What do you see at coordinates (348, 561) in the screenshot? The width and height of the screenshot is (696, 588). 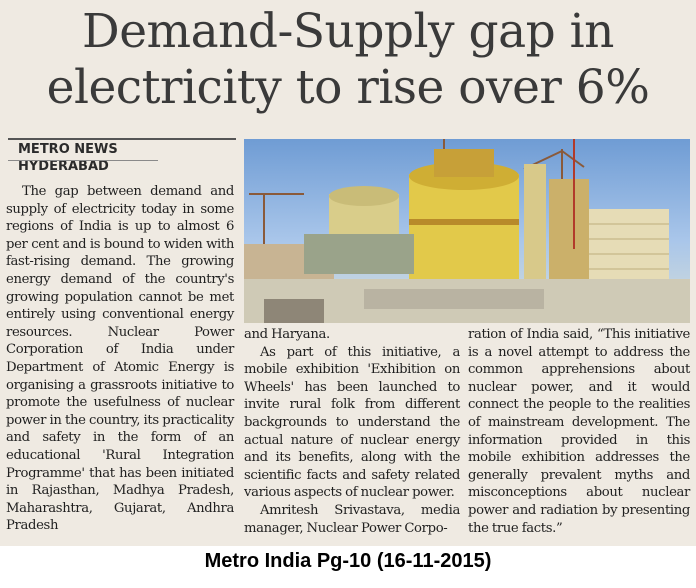 I see `clipping-caption: Metro India Pg-10 (16-11-2015)` at bounding box center [348, 561].